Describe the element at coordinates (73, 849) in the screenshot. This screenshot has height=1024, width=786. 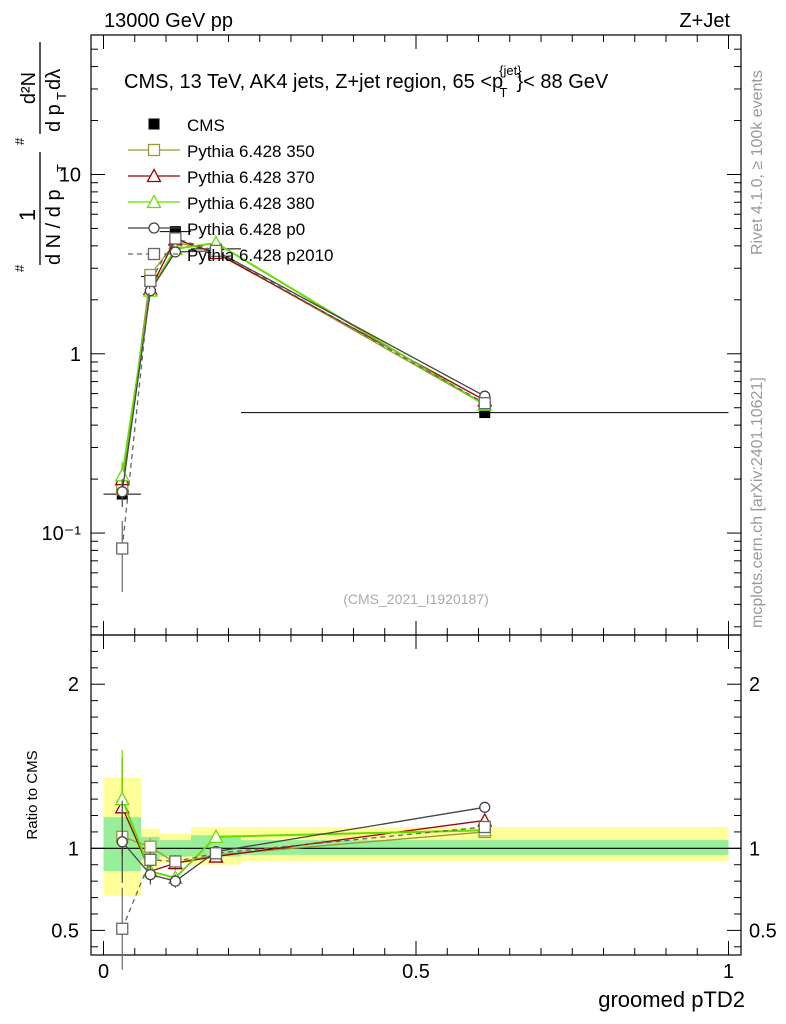
I see `ratio-ytick-label: 1` at that location.